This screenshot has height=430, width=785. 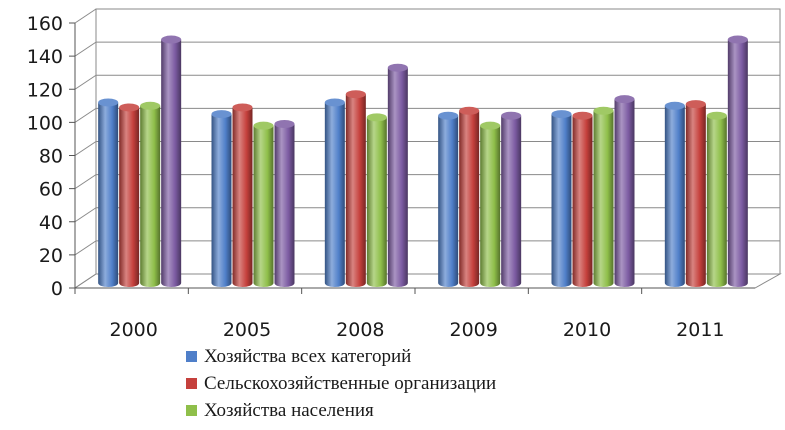 What do you see at coordinates (51, 223) in the screenshot?
I see `y-tick-label: 40` at bounding box center [51, 223].